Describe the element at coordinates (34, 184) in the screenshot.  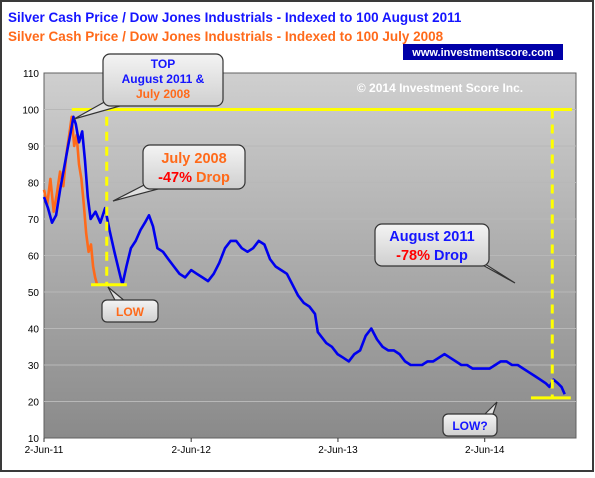
I see `y-tick-label: 80` at that location.